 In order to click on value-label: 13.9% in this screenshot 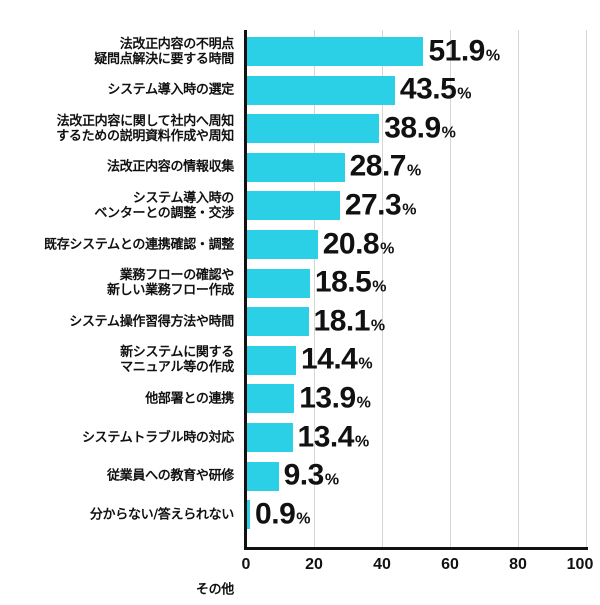, I will do `click(335, 398)`.